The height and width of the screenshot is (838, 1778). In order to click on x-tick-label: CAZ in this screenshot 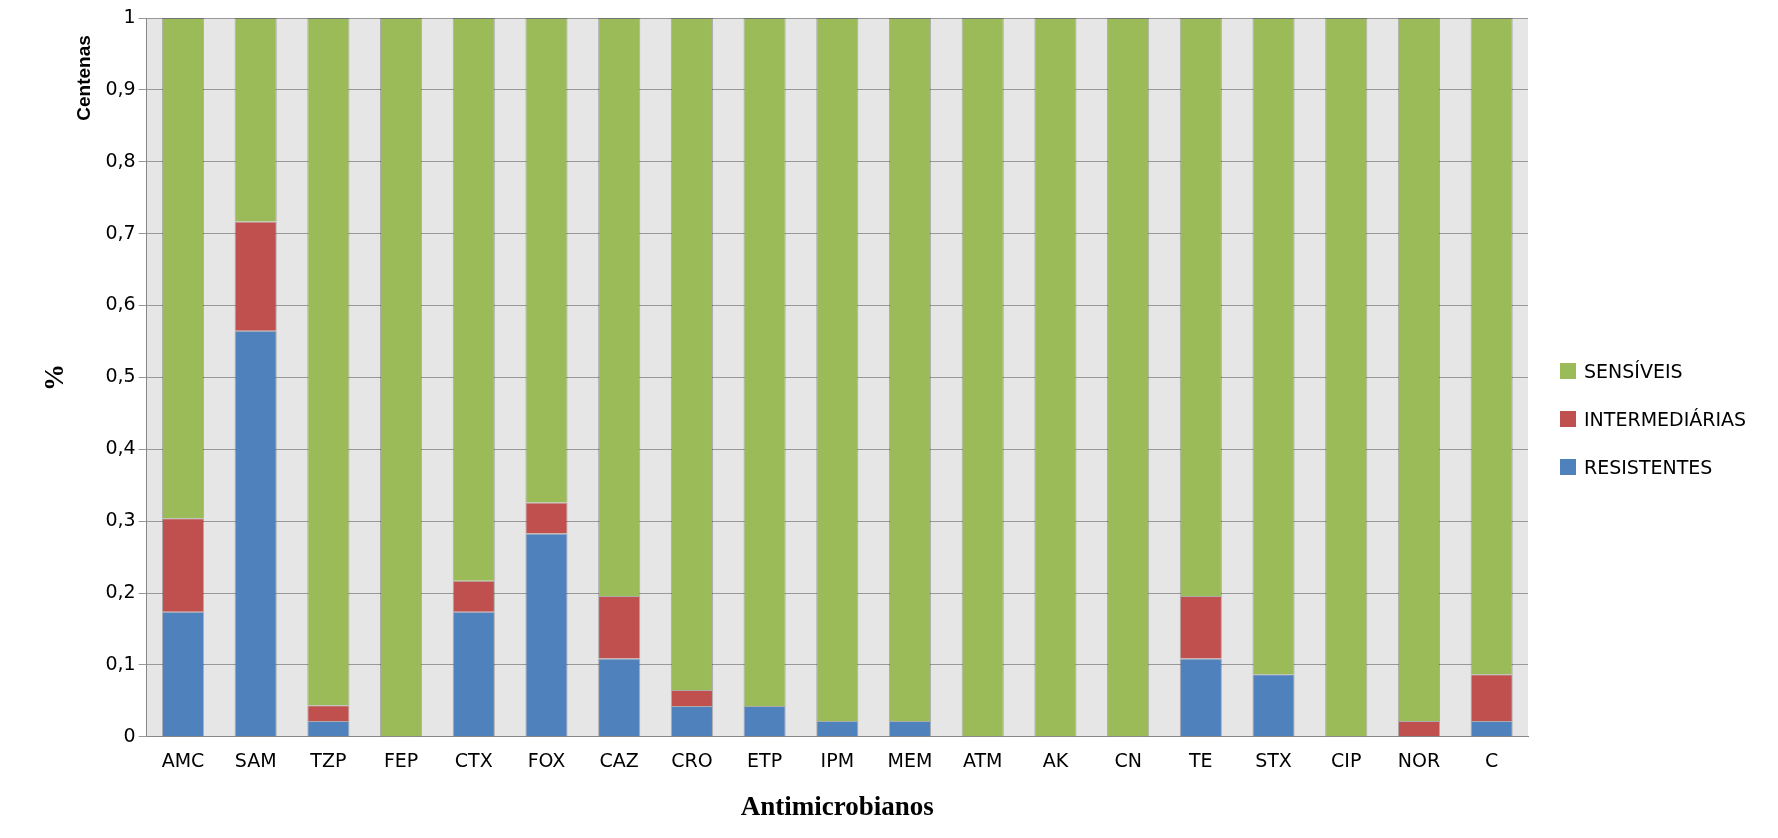, I will do `click(619, 760)`.